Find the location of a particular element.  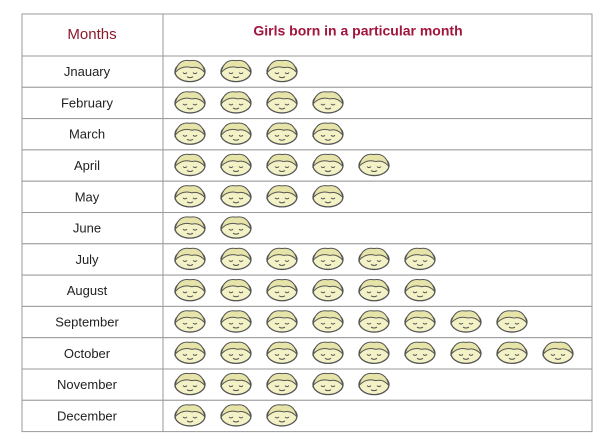

month-label: Jnauary is located at coordinates (87, 71).